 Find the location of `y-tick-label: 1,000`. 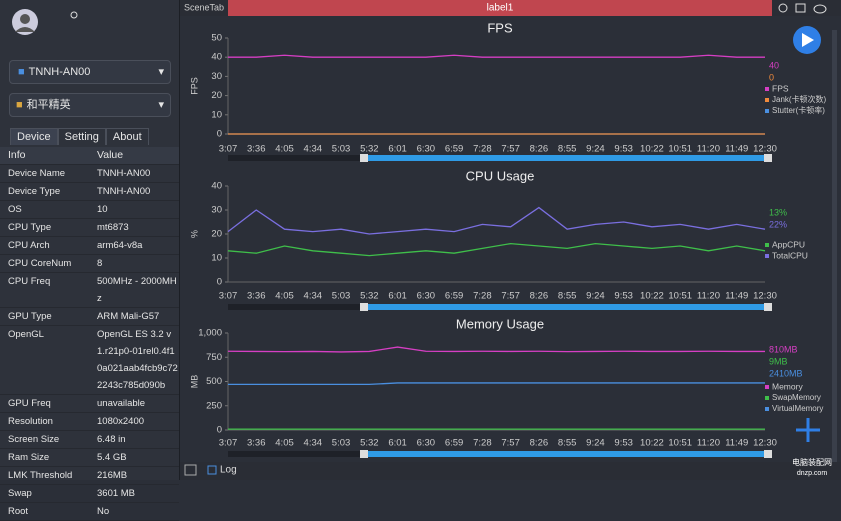

y-tick-label: 1,000 is located at coordinates (210, 333).